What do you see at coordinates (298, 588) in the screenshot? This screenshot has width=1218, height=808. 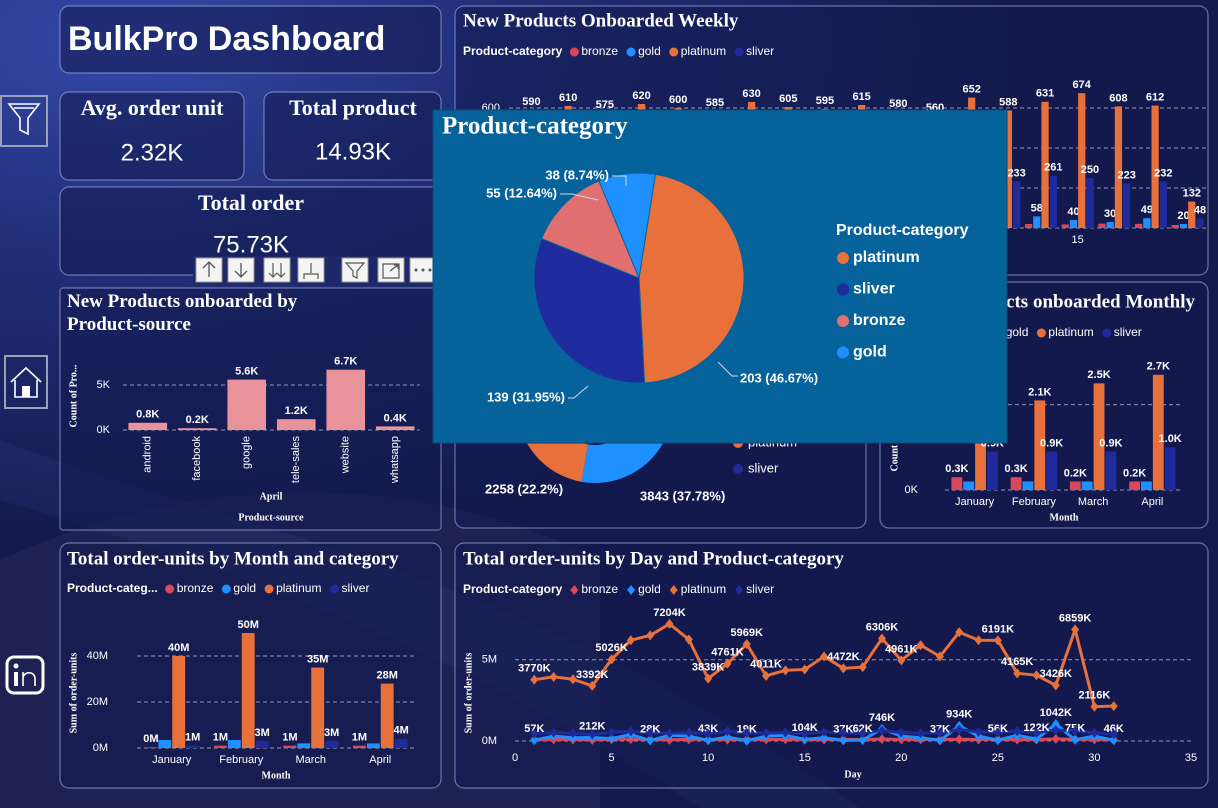 I see `legend-label: platinum` at bounding box center [298, 588].